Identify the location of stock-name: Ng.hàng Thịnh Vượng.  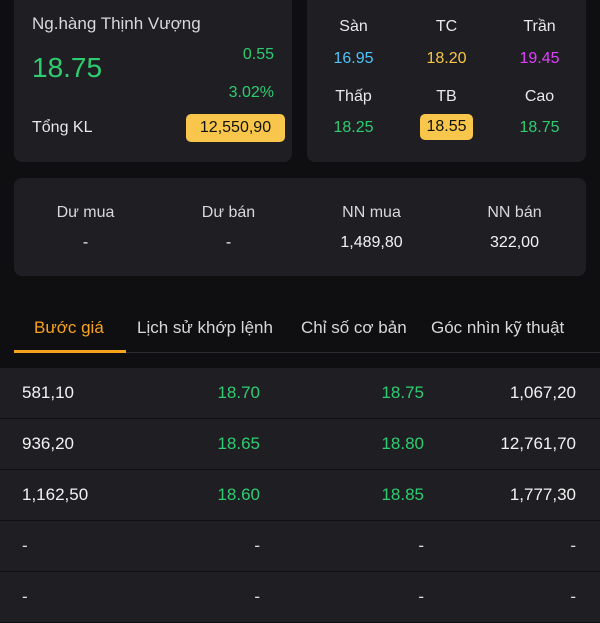
(116, 24).